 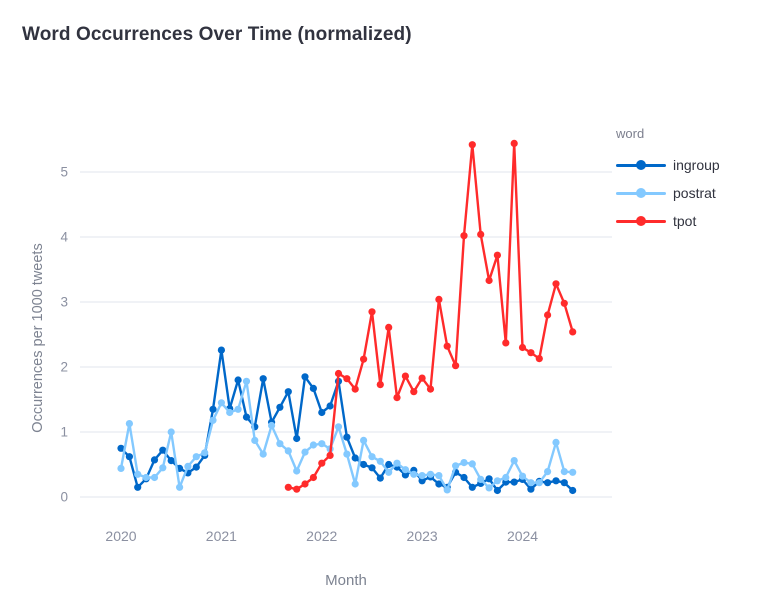 I want to click on legend-item-tpot: tpot, so click(x=668, y=221).